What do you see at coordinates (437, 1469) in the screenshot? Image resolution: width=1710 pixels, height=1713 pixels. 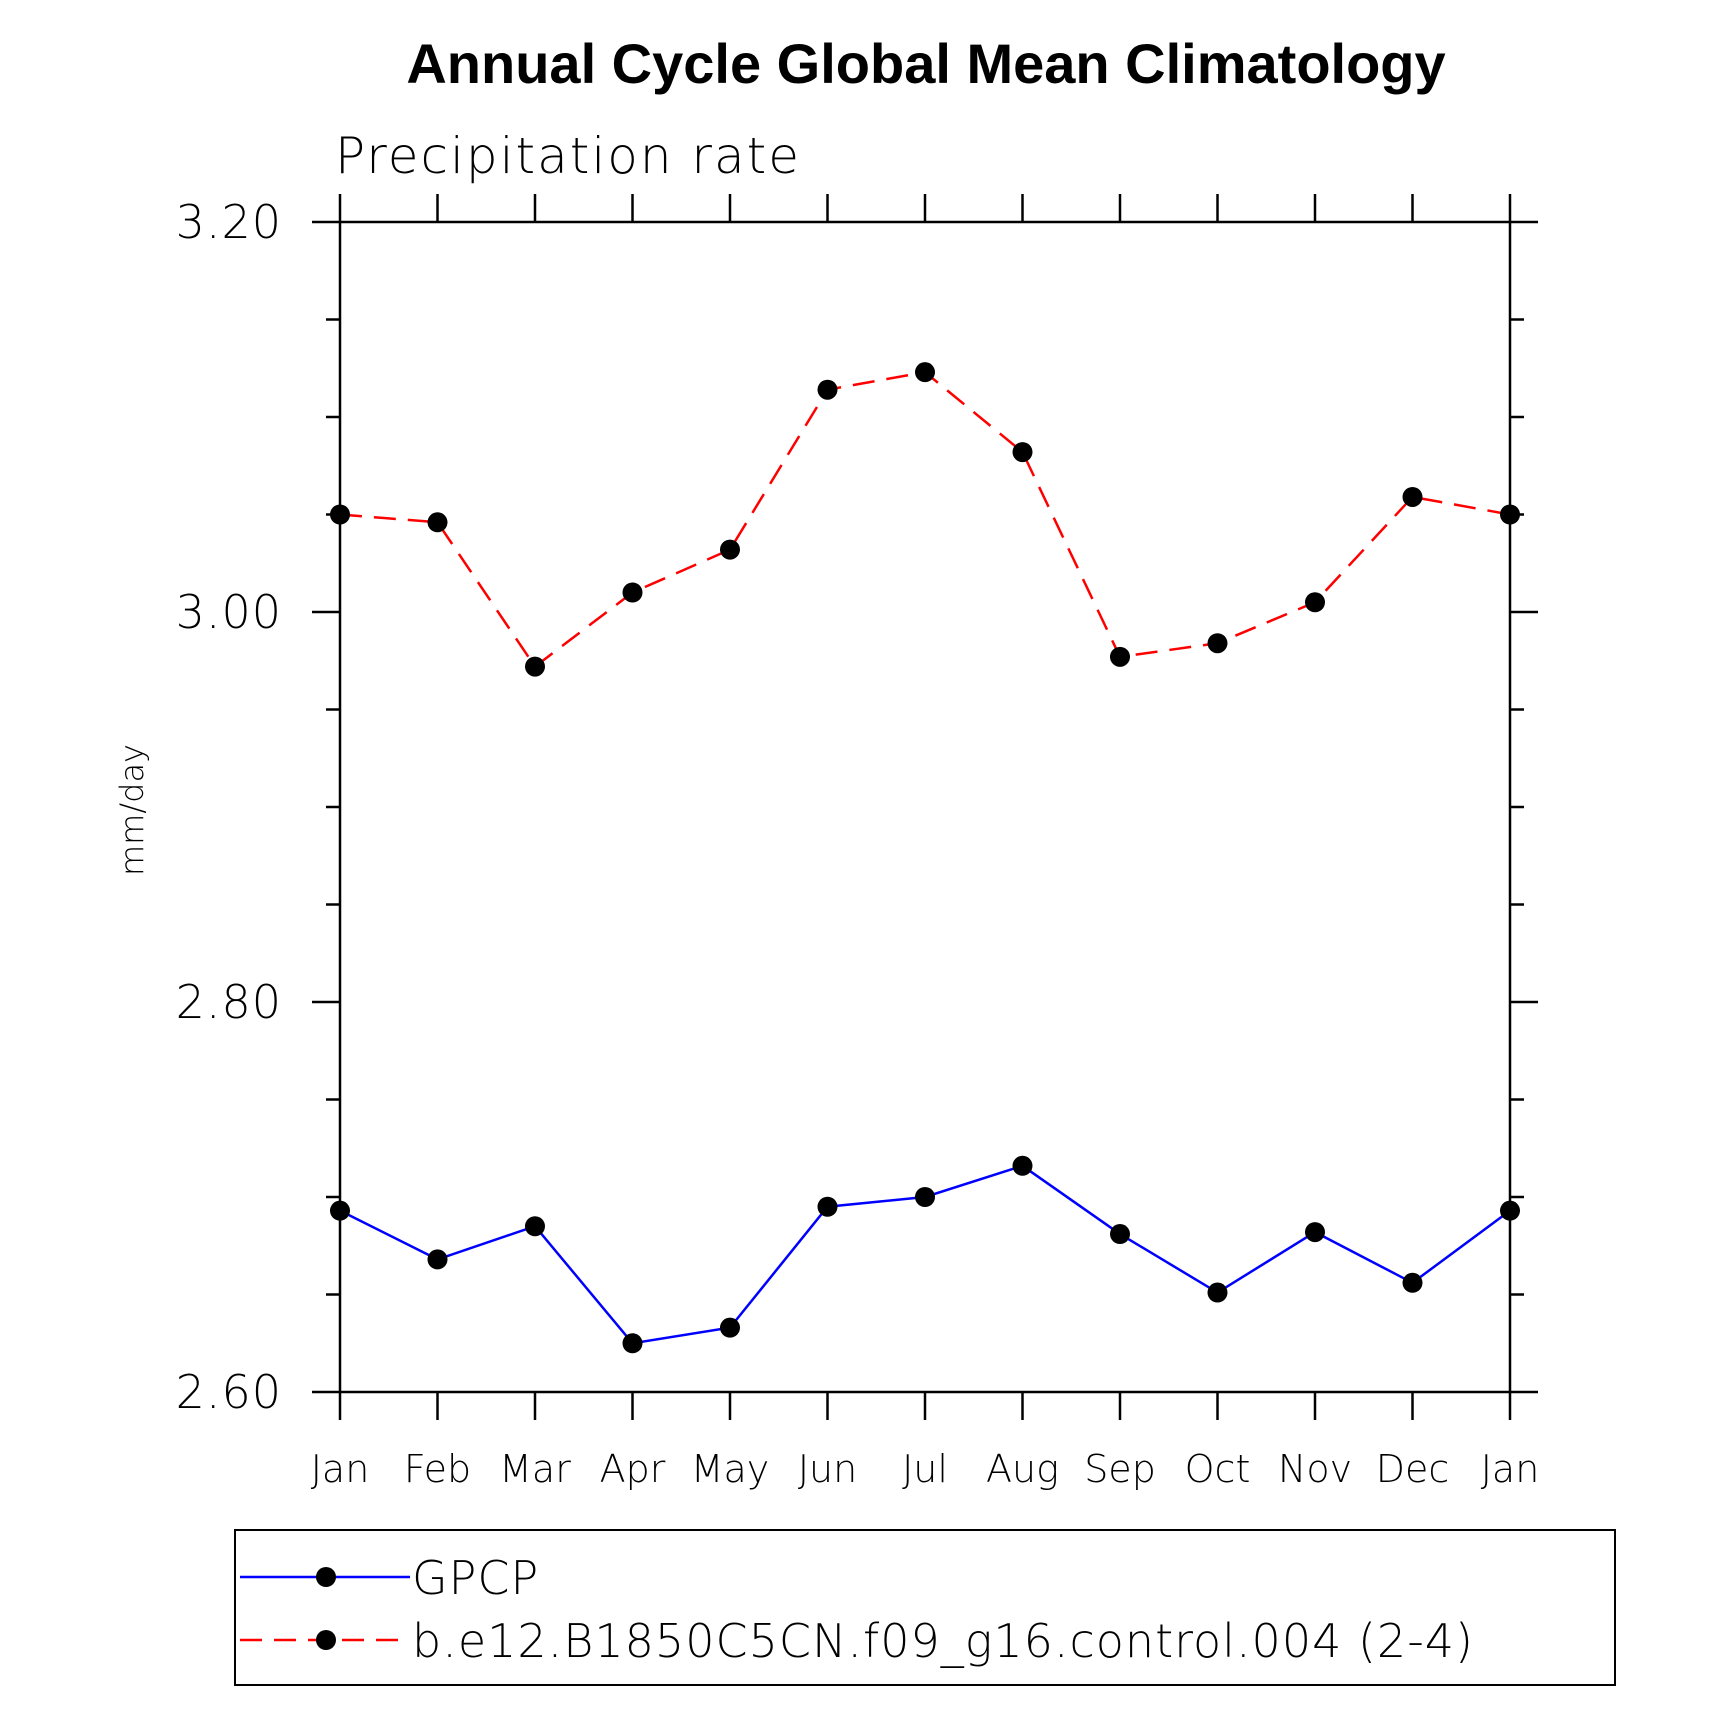 I see `x-tick-label: Feb` at bounding box center [437, 1469].